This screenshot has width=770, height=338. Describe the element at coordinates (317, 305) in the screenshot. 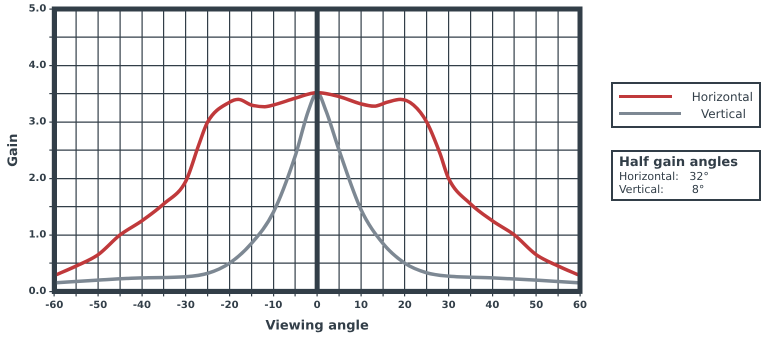

I see `x-tick-label: 0` at that location.